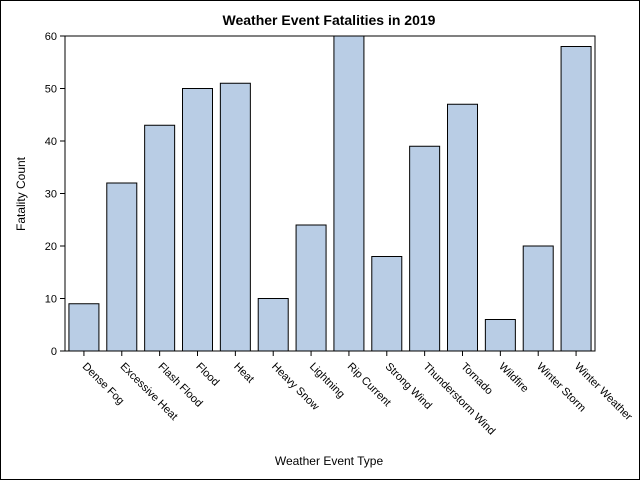 This screenshot has height=480, width=640. What do you see at coordinates (329, 461) in the screenshot?
I see `x-axis-label: Weather Event Type` at bounding box center [329, 461].